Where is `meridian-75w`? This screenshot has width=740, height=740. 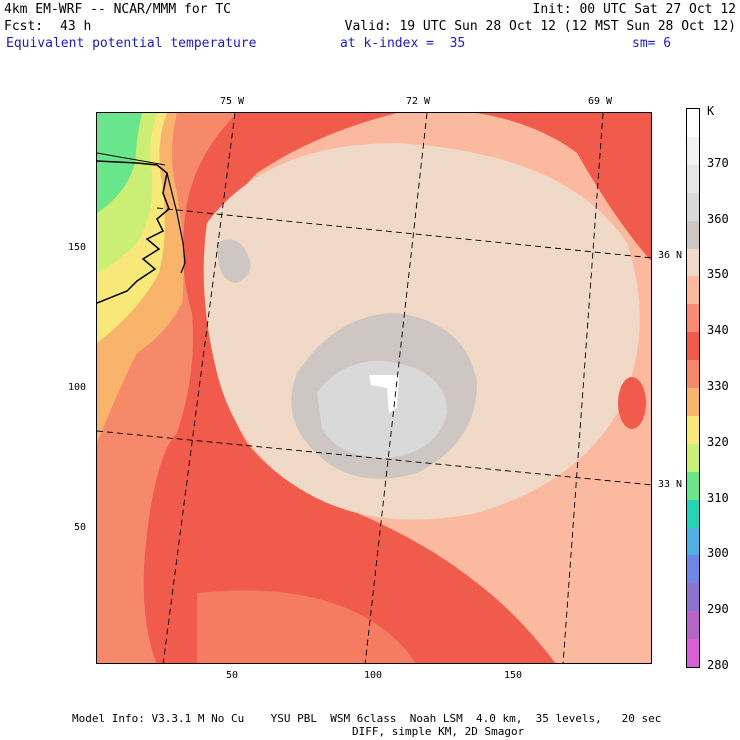
meridian-75w is located at coordinates (199, 388).